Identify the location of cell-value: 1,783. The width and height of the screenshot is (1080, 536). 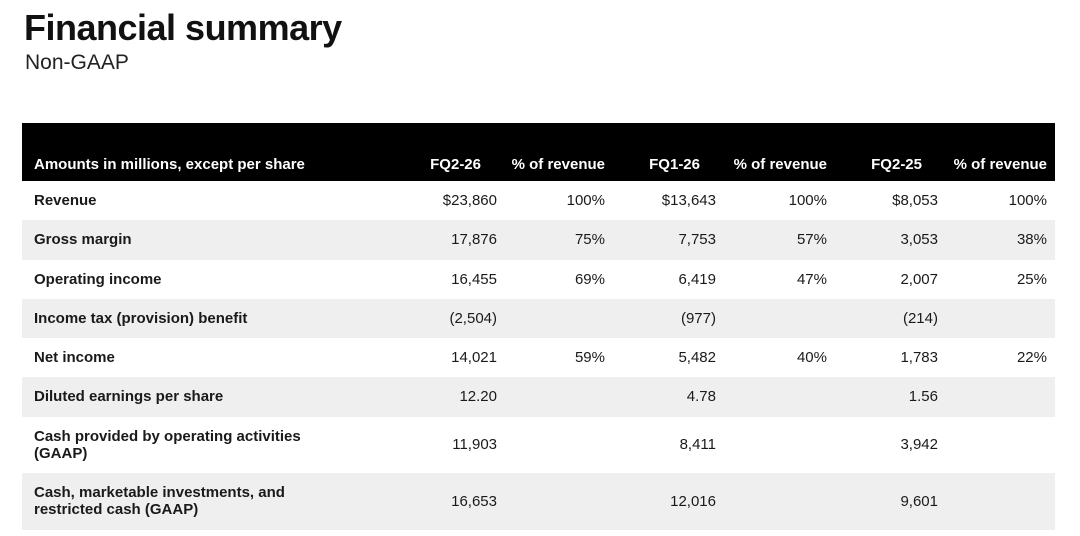
(919, 358).